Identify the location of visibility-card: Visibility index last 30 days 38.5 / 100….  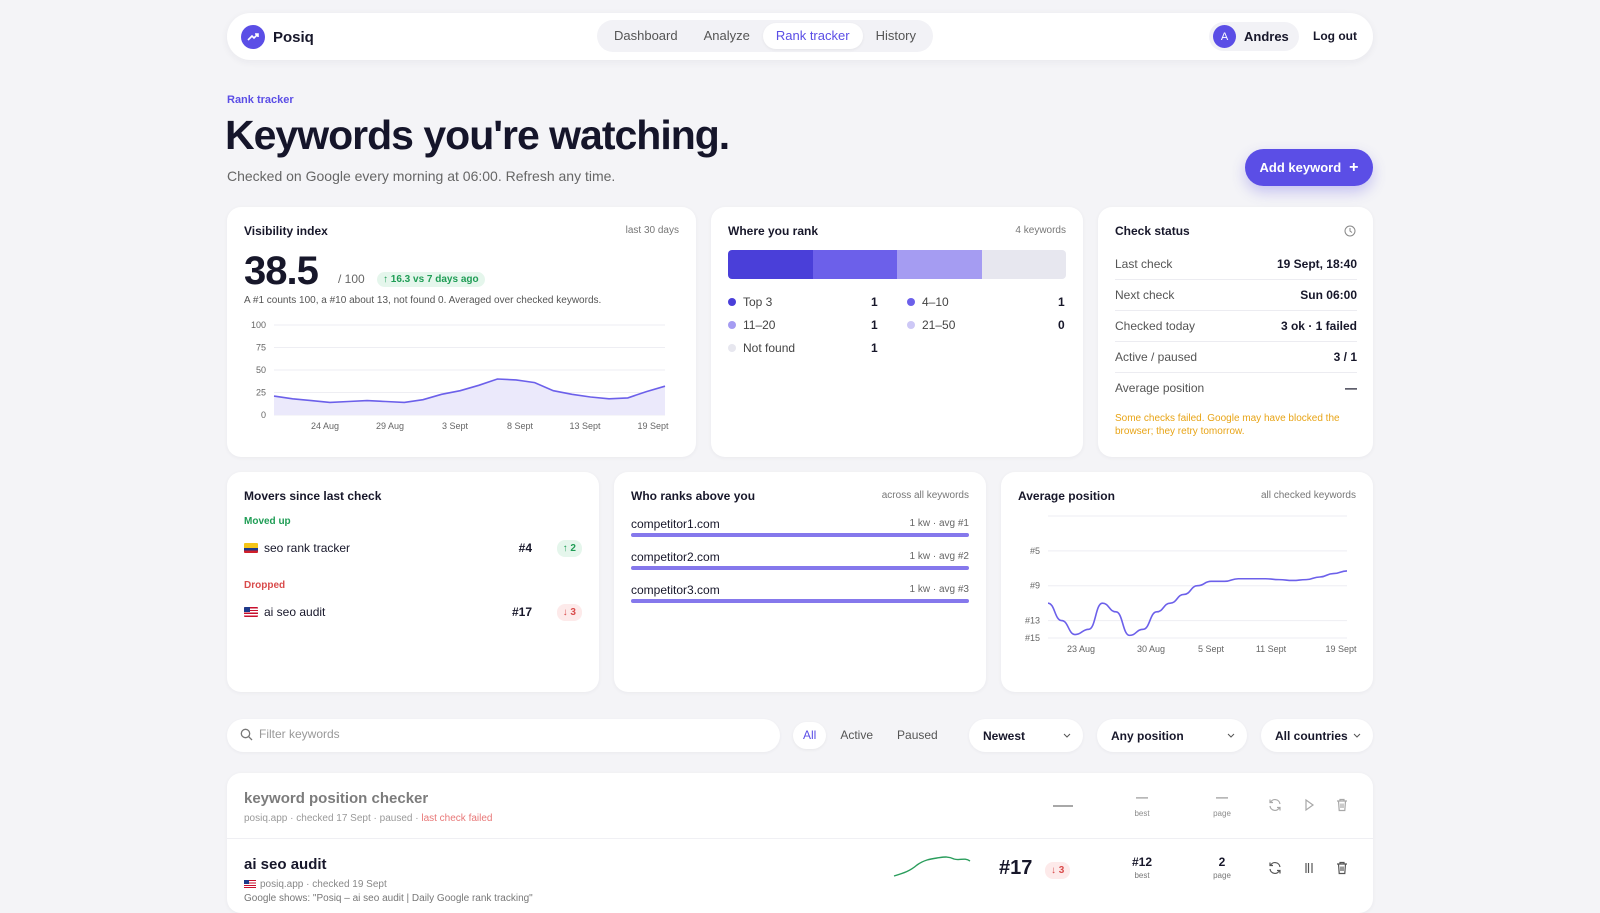
(461, 332).